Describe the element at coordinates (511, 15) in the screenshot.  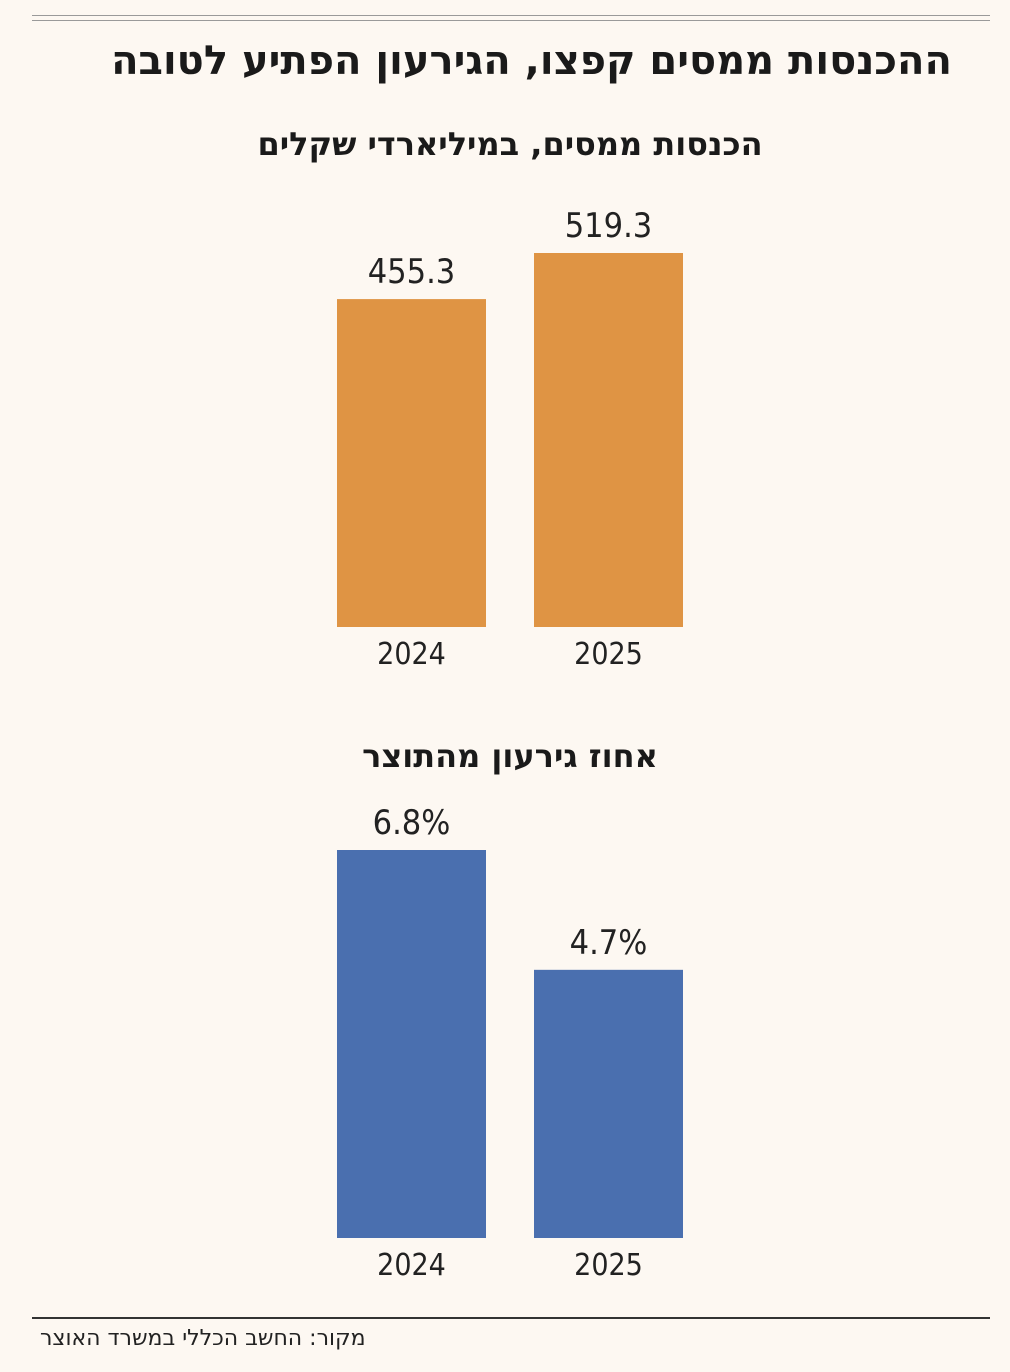
I see `top-rule` at that location.